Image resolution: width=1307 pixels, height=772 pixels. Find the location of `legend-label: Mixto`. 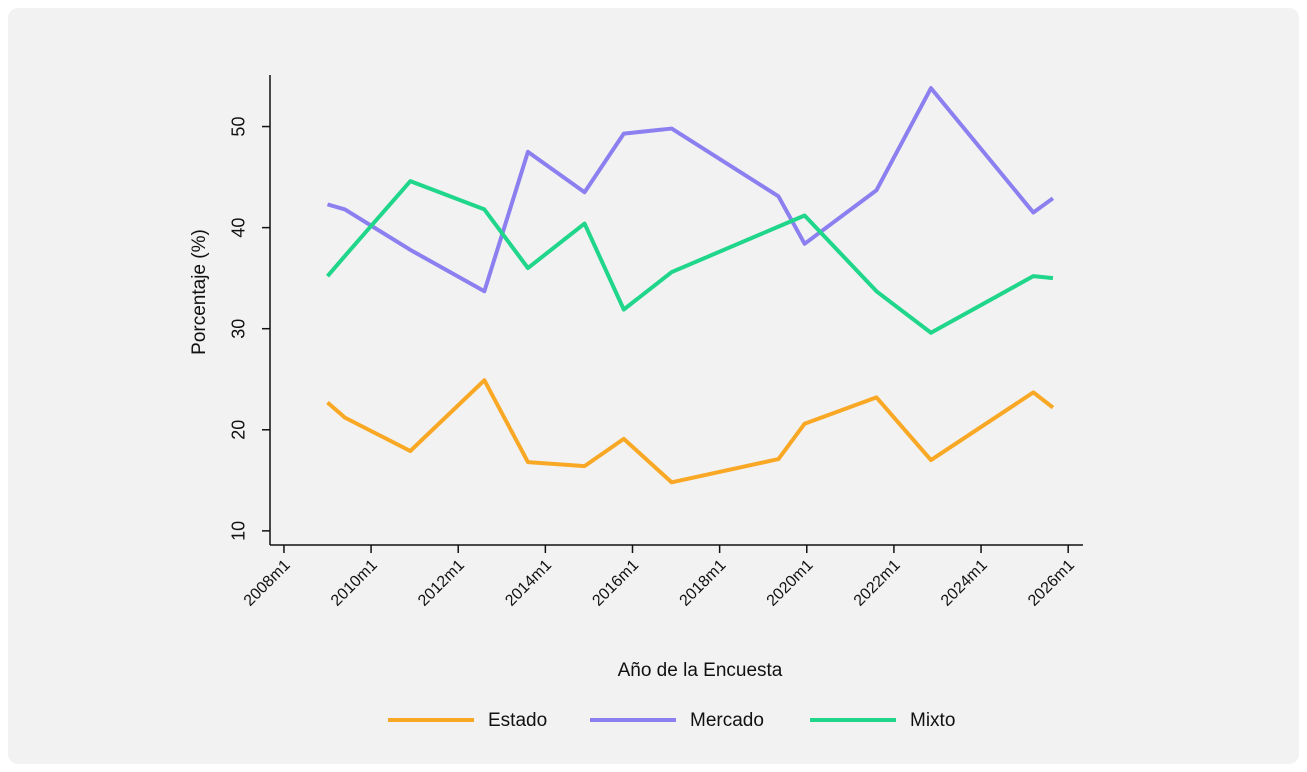

legend-label: Mixto is located at coordinates (932, 720).